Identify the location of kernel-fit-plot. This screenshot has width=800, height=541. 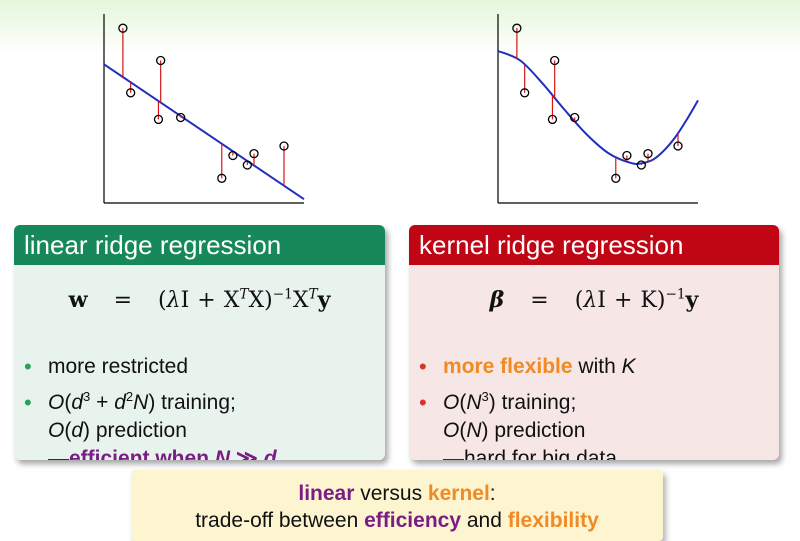
(595, 109).